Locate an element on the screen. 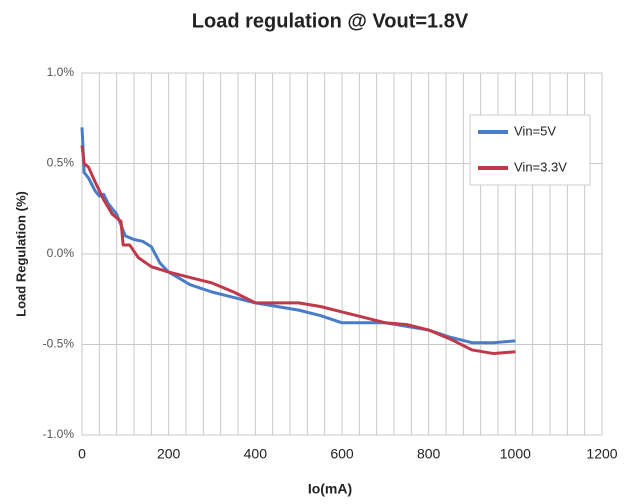 The height and width of the screenshot is (504, 638). chart-title: Load regulation @ Vout=1.8V is located at coordinates (330, 21).